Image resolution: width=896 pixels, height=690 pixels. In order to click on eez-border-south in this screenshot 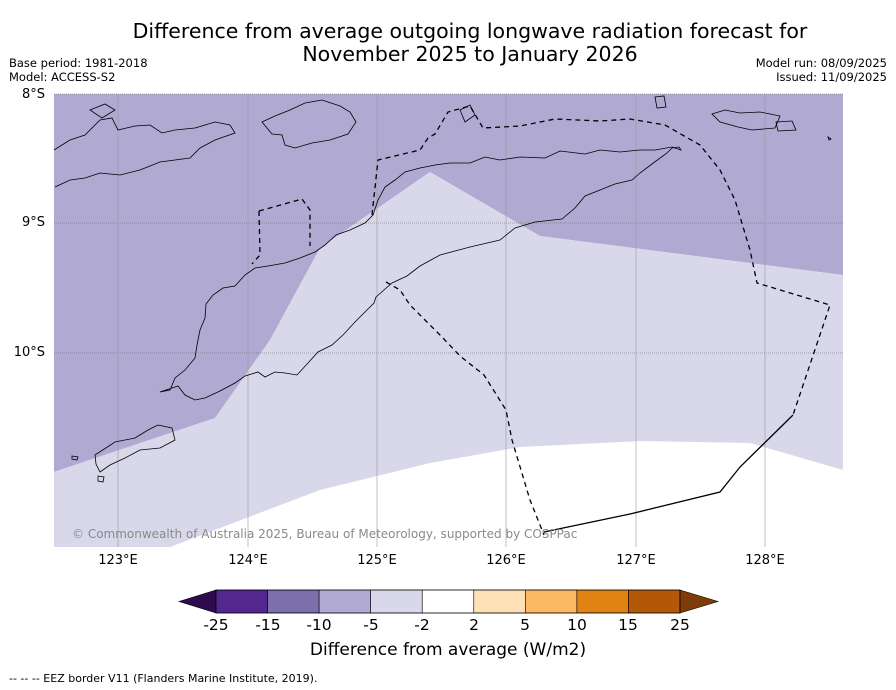, I will do `click(465, 408)`.